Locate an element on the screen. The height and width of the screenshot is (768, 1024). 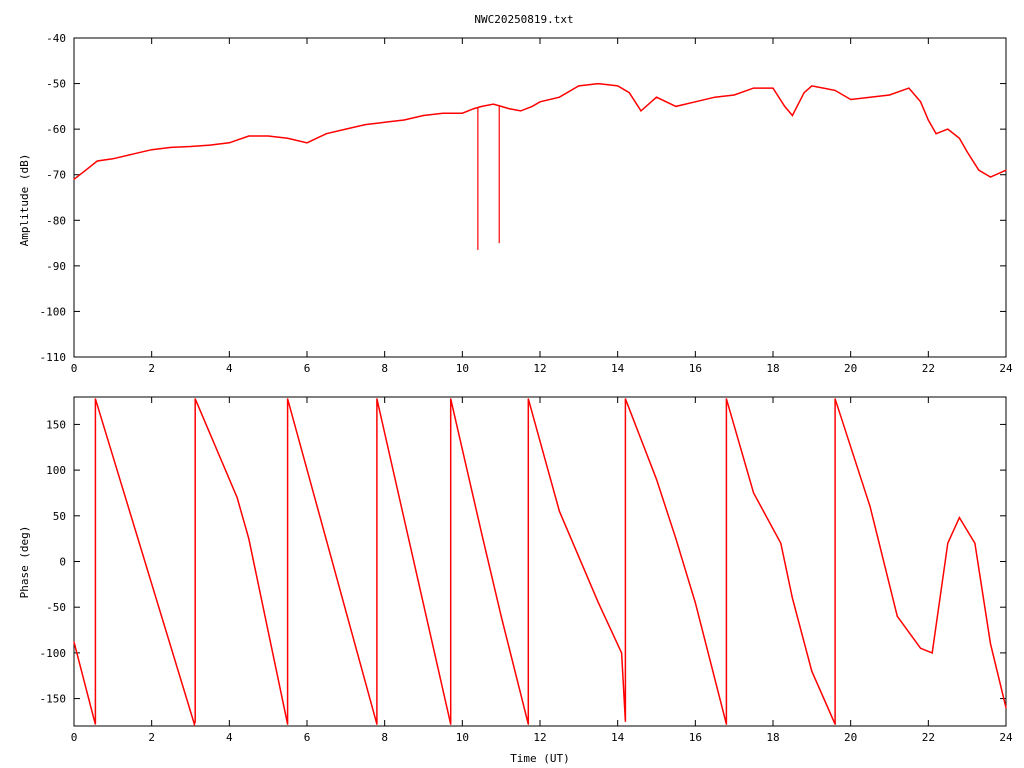
phase-x-tick-label: 24 is located at coordinates (1006, 737).